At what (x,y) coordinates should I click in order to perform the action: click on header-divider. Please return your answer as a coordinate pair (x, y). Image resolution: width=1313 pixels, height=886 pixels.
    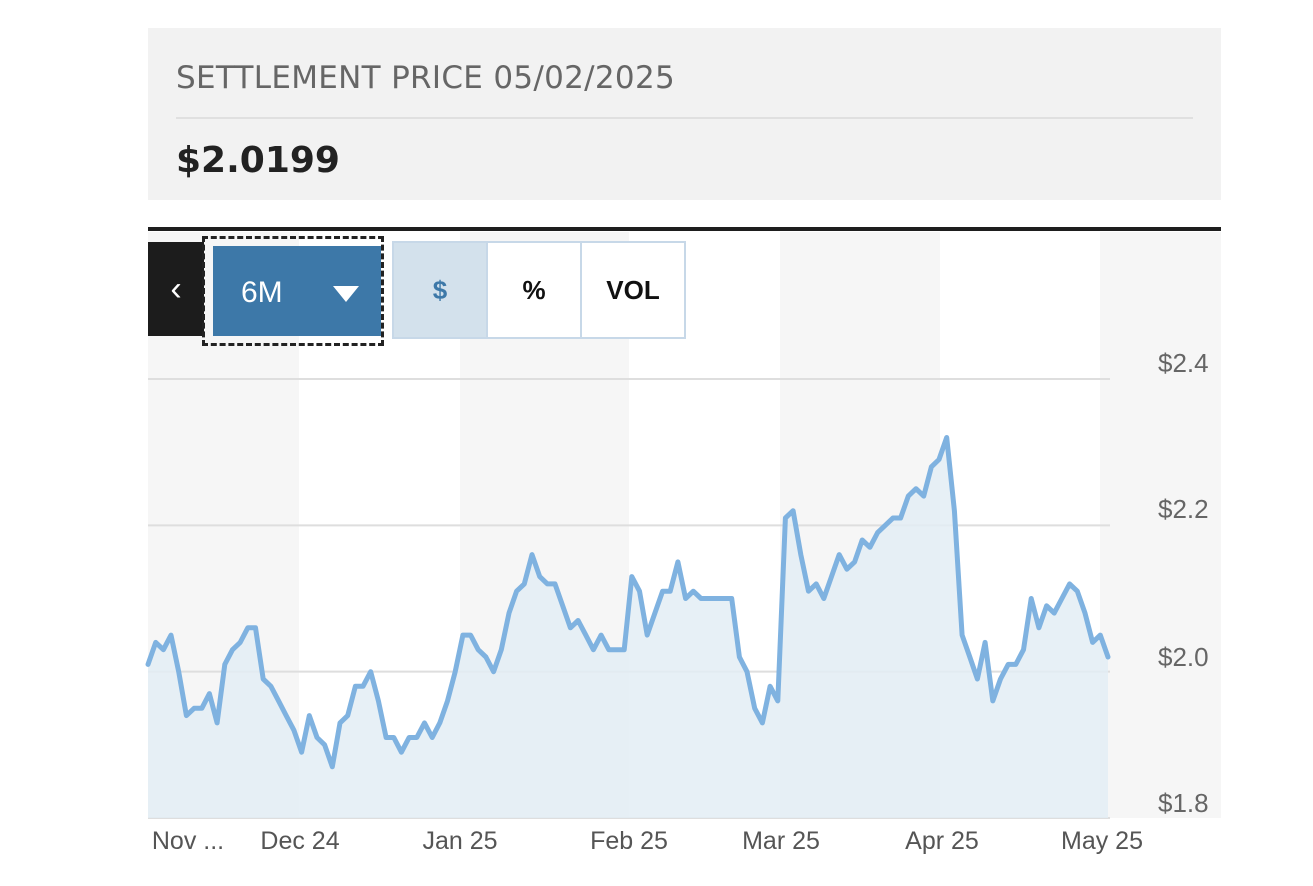
    Looking at the image, I should click on (684, 118).